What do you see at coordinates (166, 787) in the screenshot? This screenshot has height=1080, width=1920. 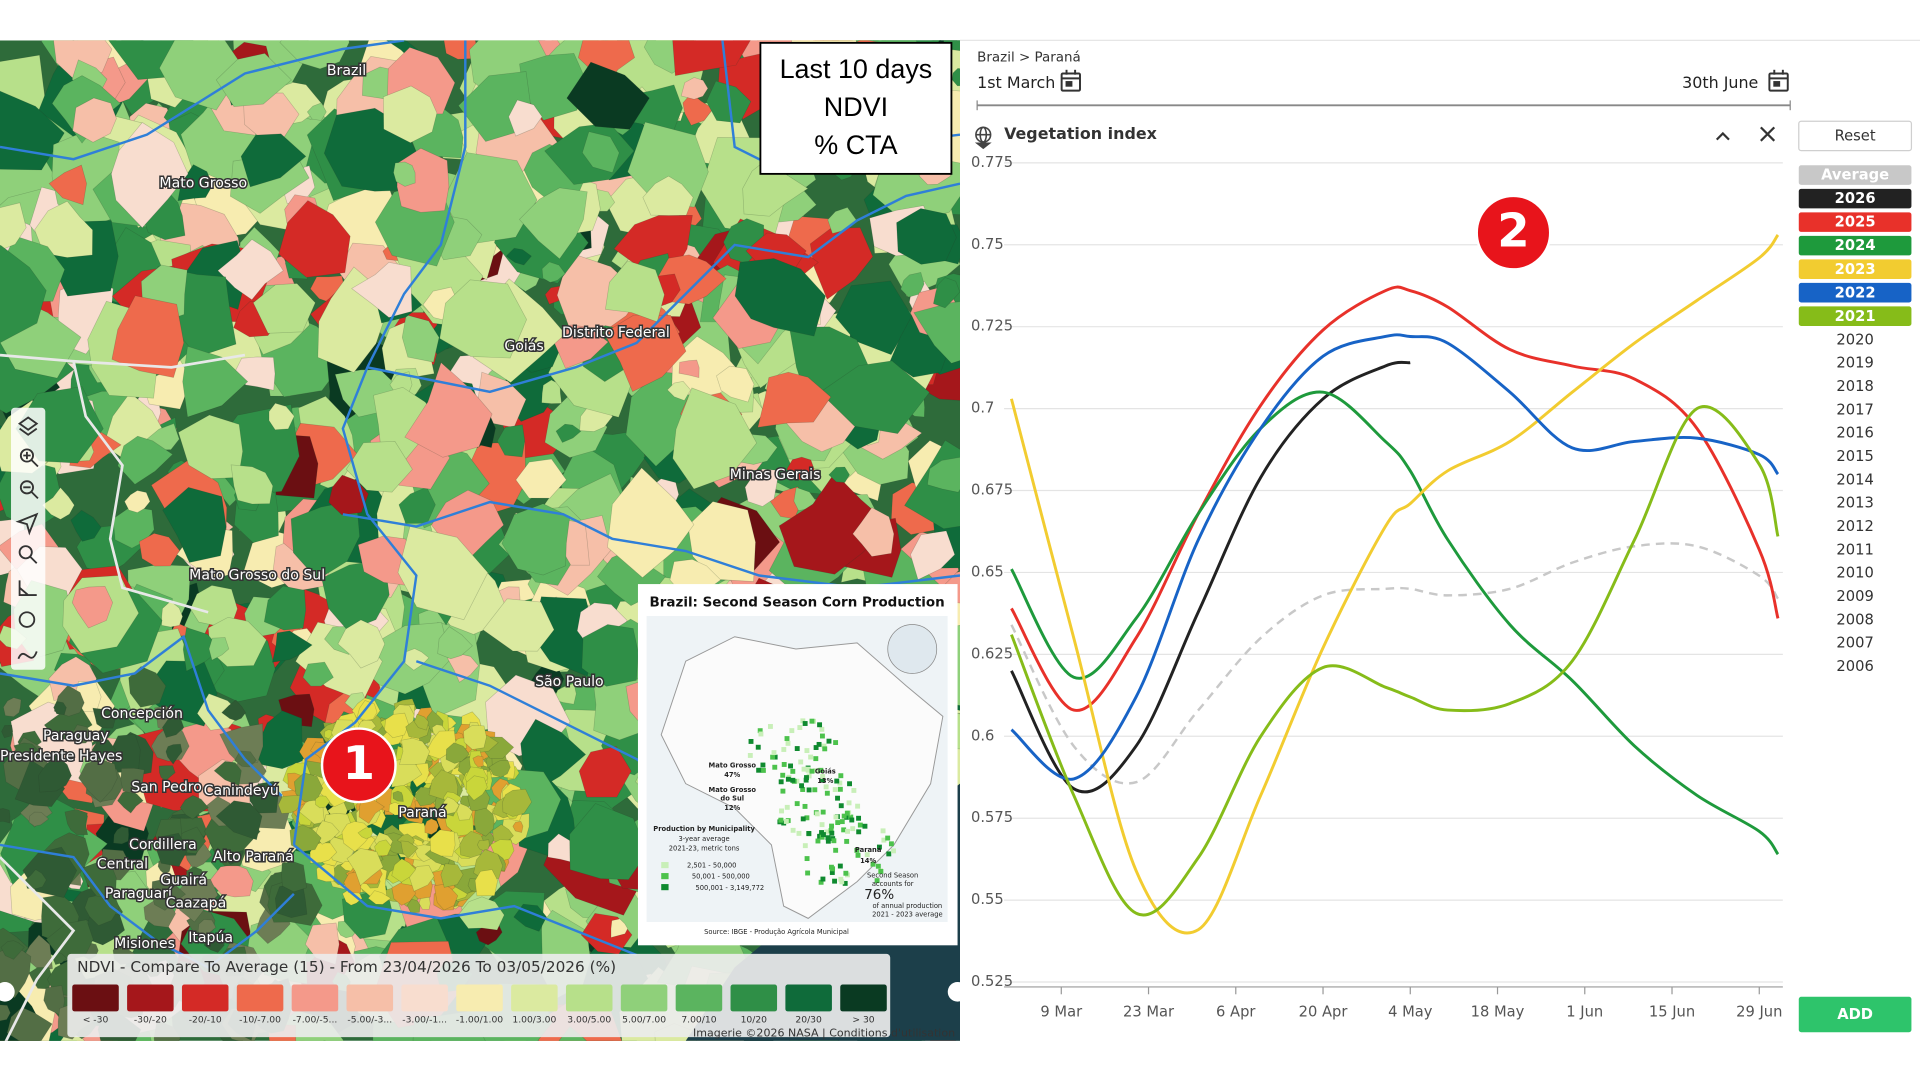 I see `place-label: San Pedro` at bounding box center [166, 787].